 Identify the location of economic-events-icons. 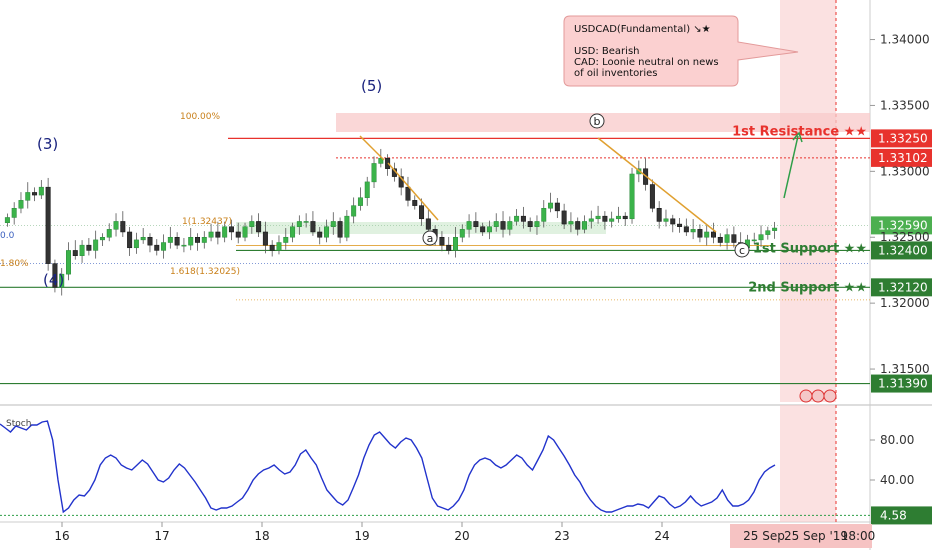
(818, 396).